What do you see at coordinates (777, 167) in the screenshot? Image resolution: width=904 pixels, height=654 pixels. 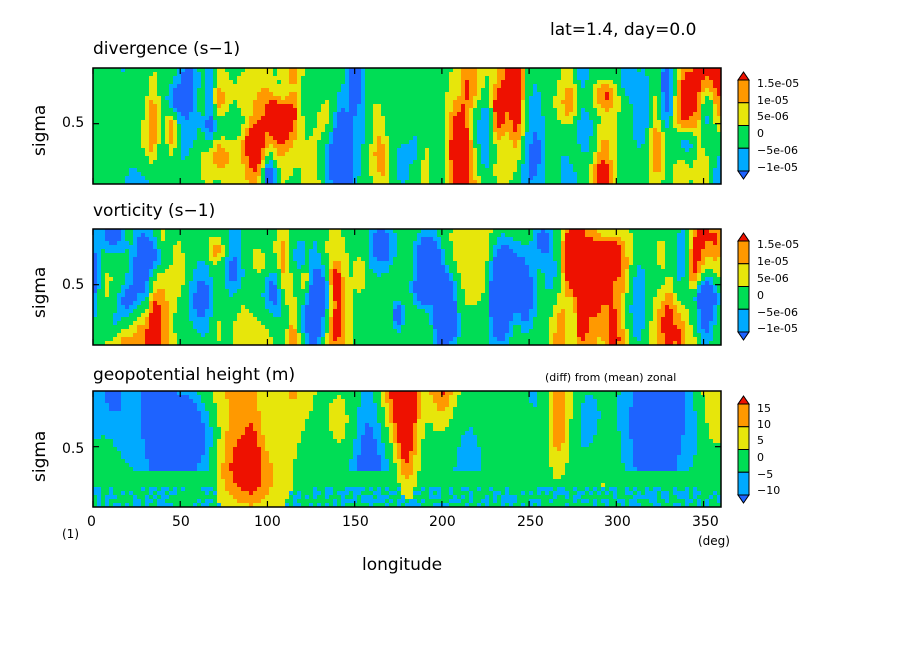 I see `cb1-label-5: −1e-05` at bounding box center [777, 167].